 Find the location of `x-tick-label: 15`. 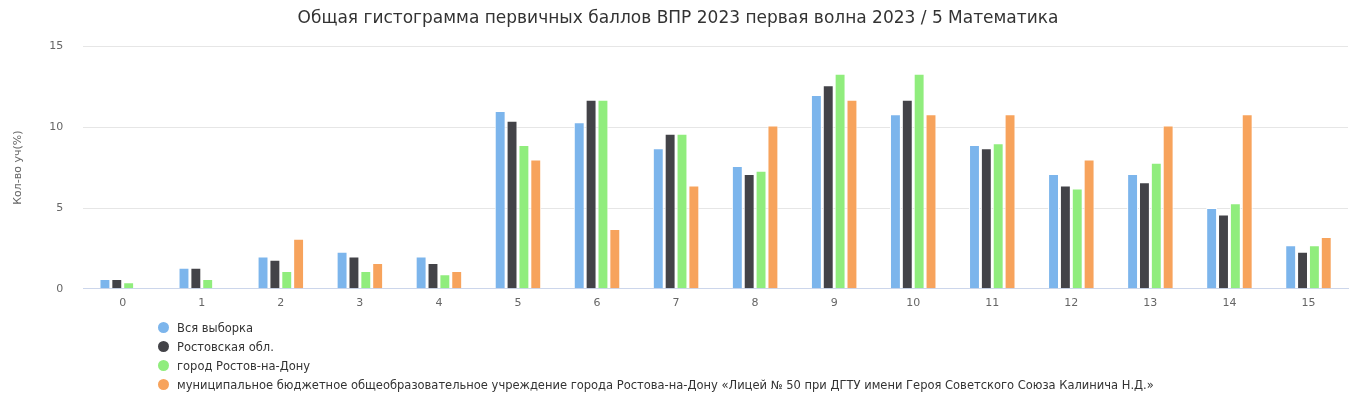

x-tick-label: 15 is located at coordinates (1308, 303).